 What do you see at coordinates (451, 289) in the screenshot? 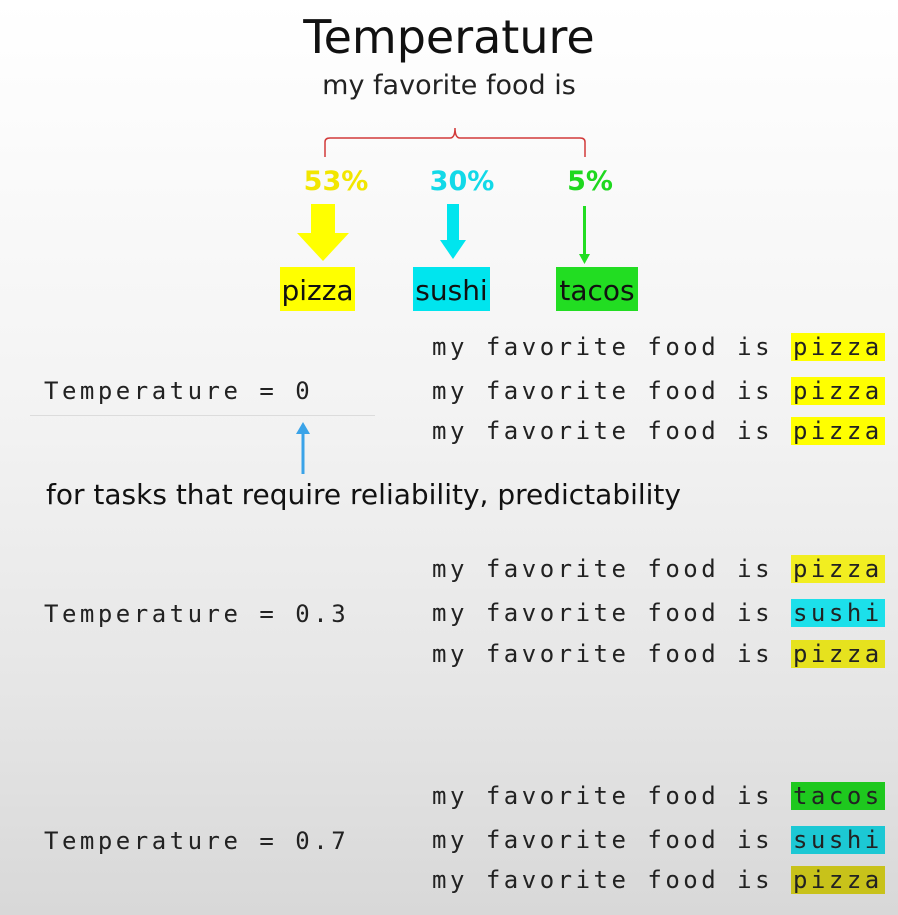
I see `word-sushi: sushi` at bounding box center [451, 289].